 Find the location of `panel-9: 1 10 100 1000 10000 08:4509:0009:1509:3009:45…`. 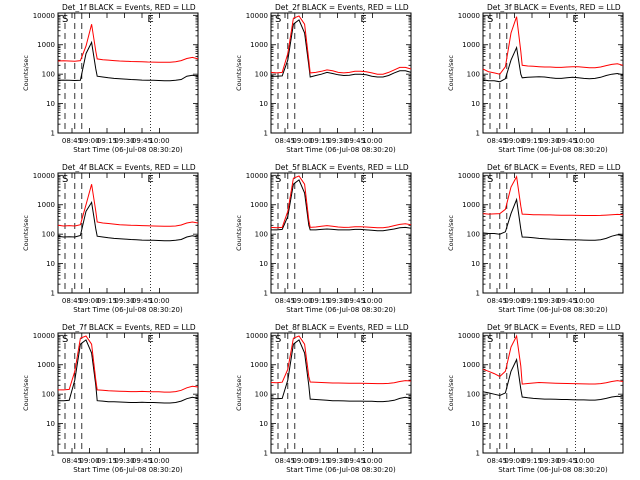

panel-9: 1 10 100 1000 10000 08:4509:0009:1509:3009:45… is located at coordinates (535, 398).